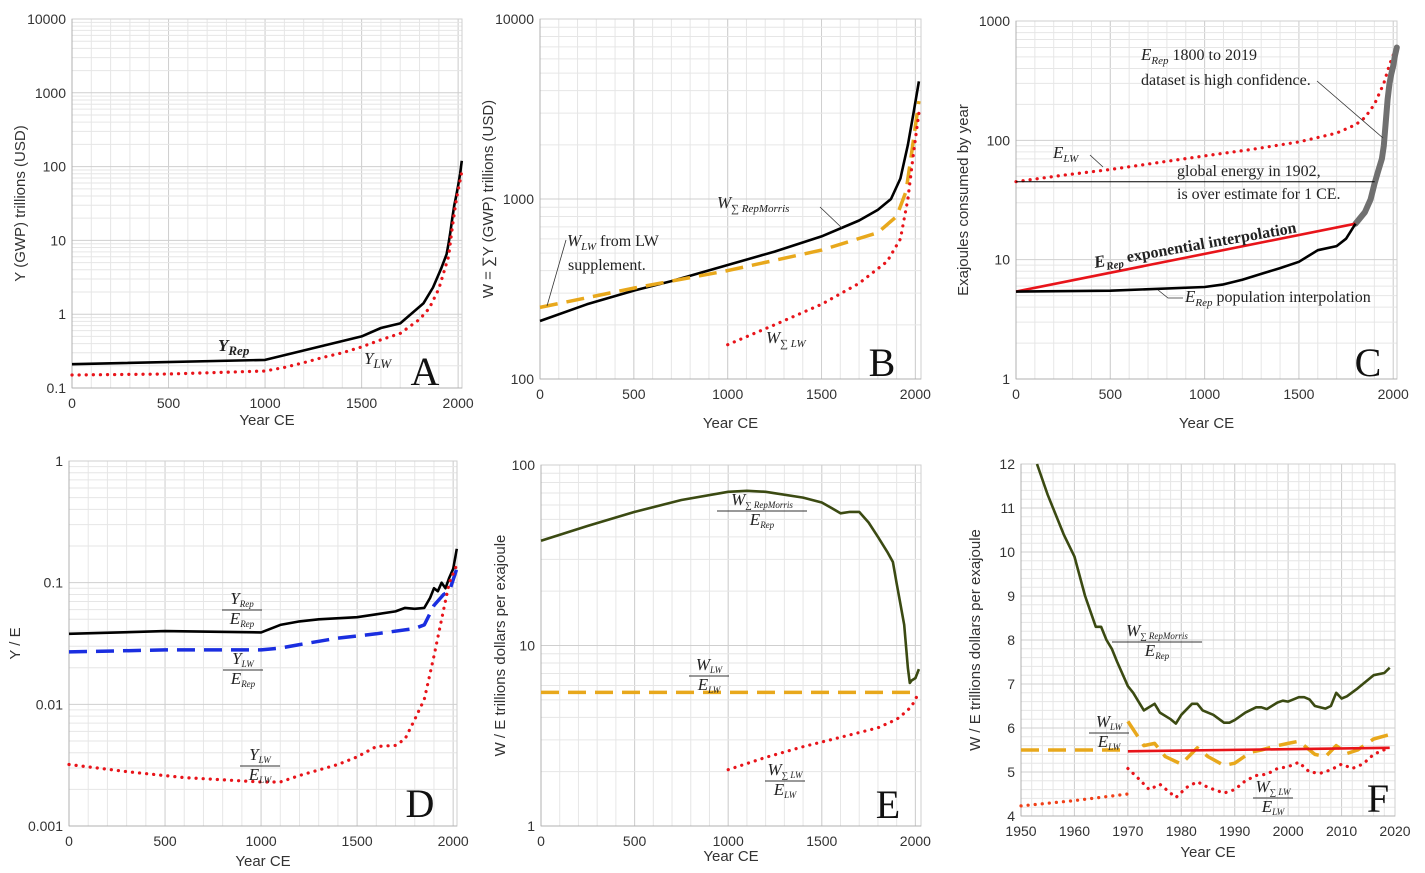  I want to click on series-e-rep-exponential-interpolation, so click(1185, 257).